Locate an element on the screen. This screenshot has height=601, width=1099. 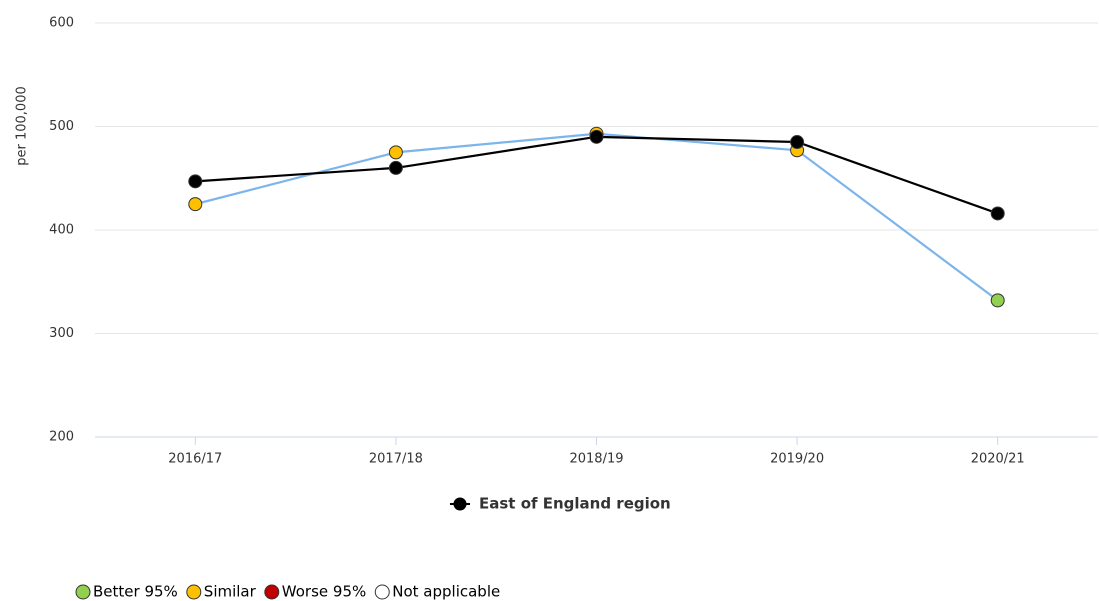
significance-label: Worse 95% is located at coordinates (324, 592).